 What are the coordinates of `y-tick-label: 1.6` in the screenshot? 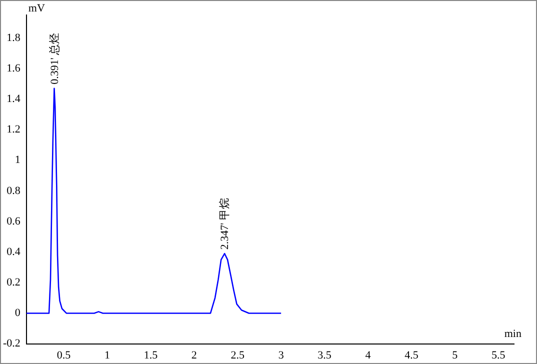 It's located at (13, 68).